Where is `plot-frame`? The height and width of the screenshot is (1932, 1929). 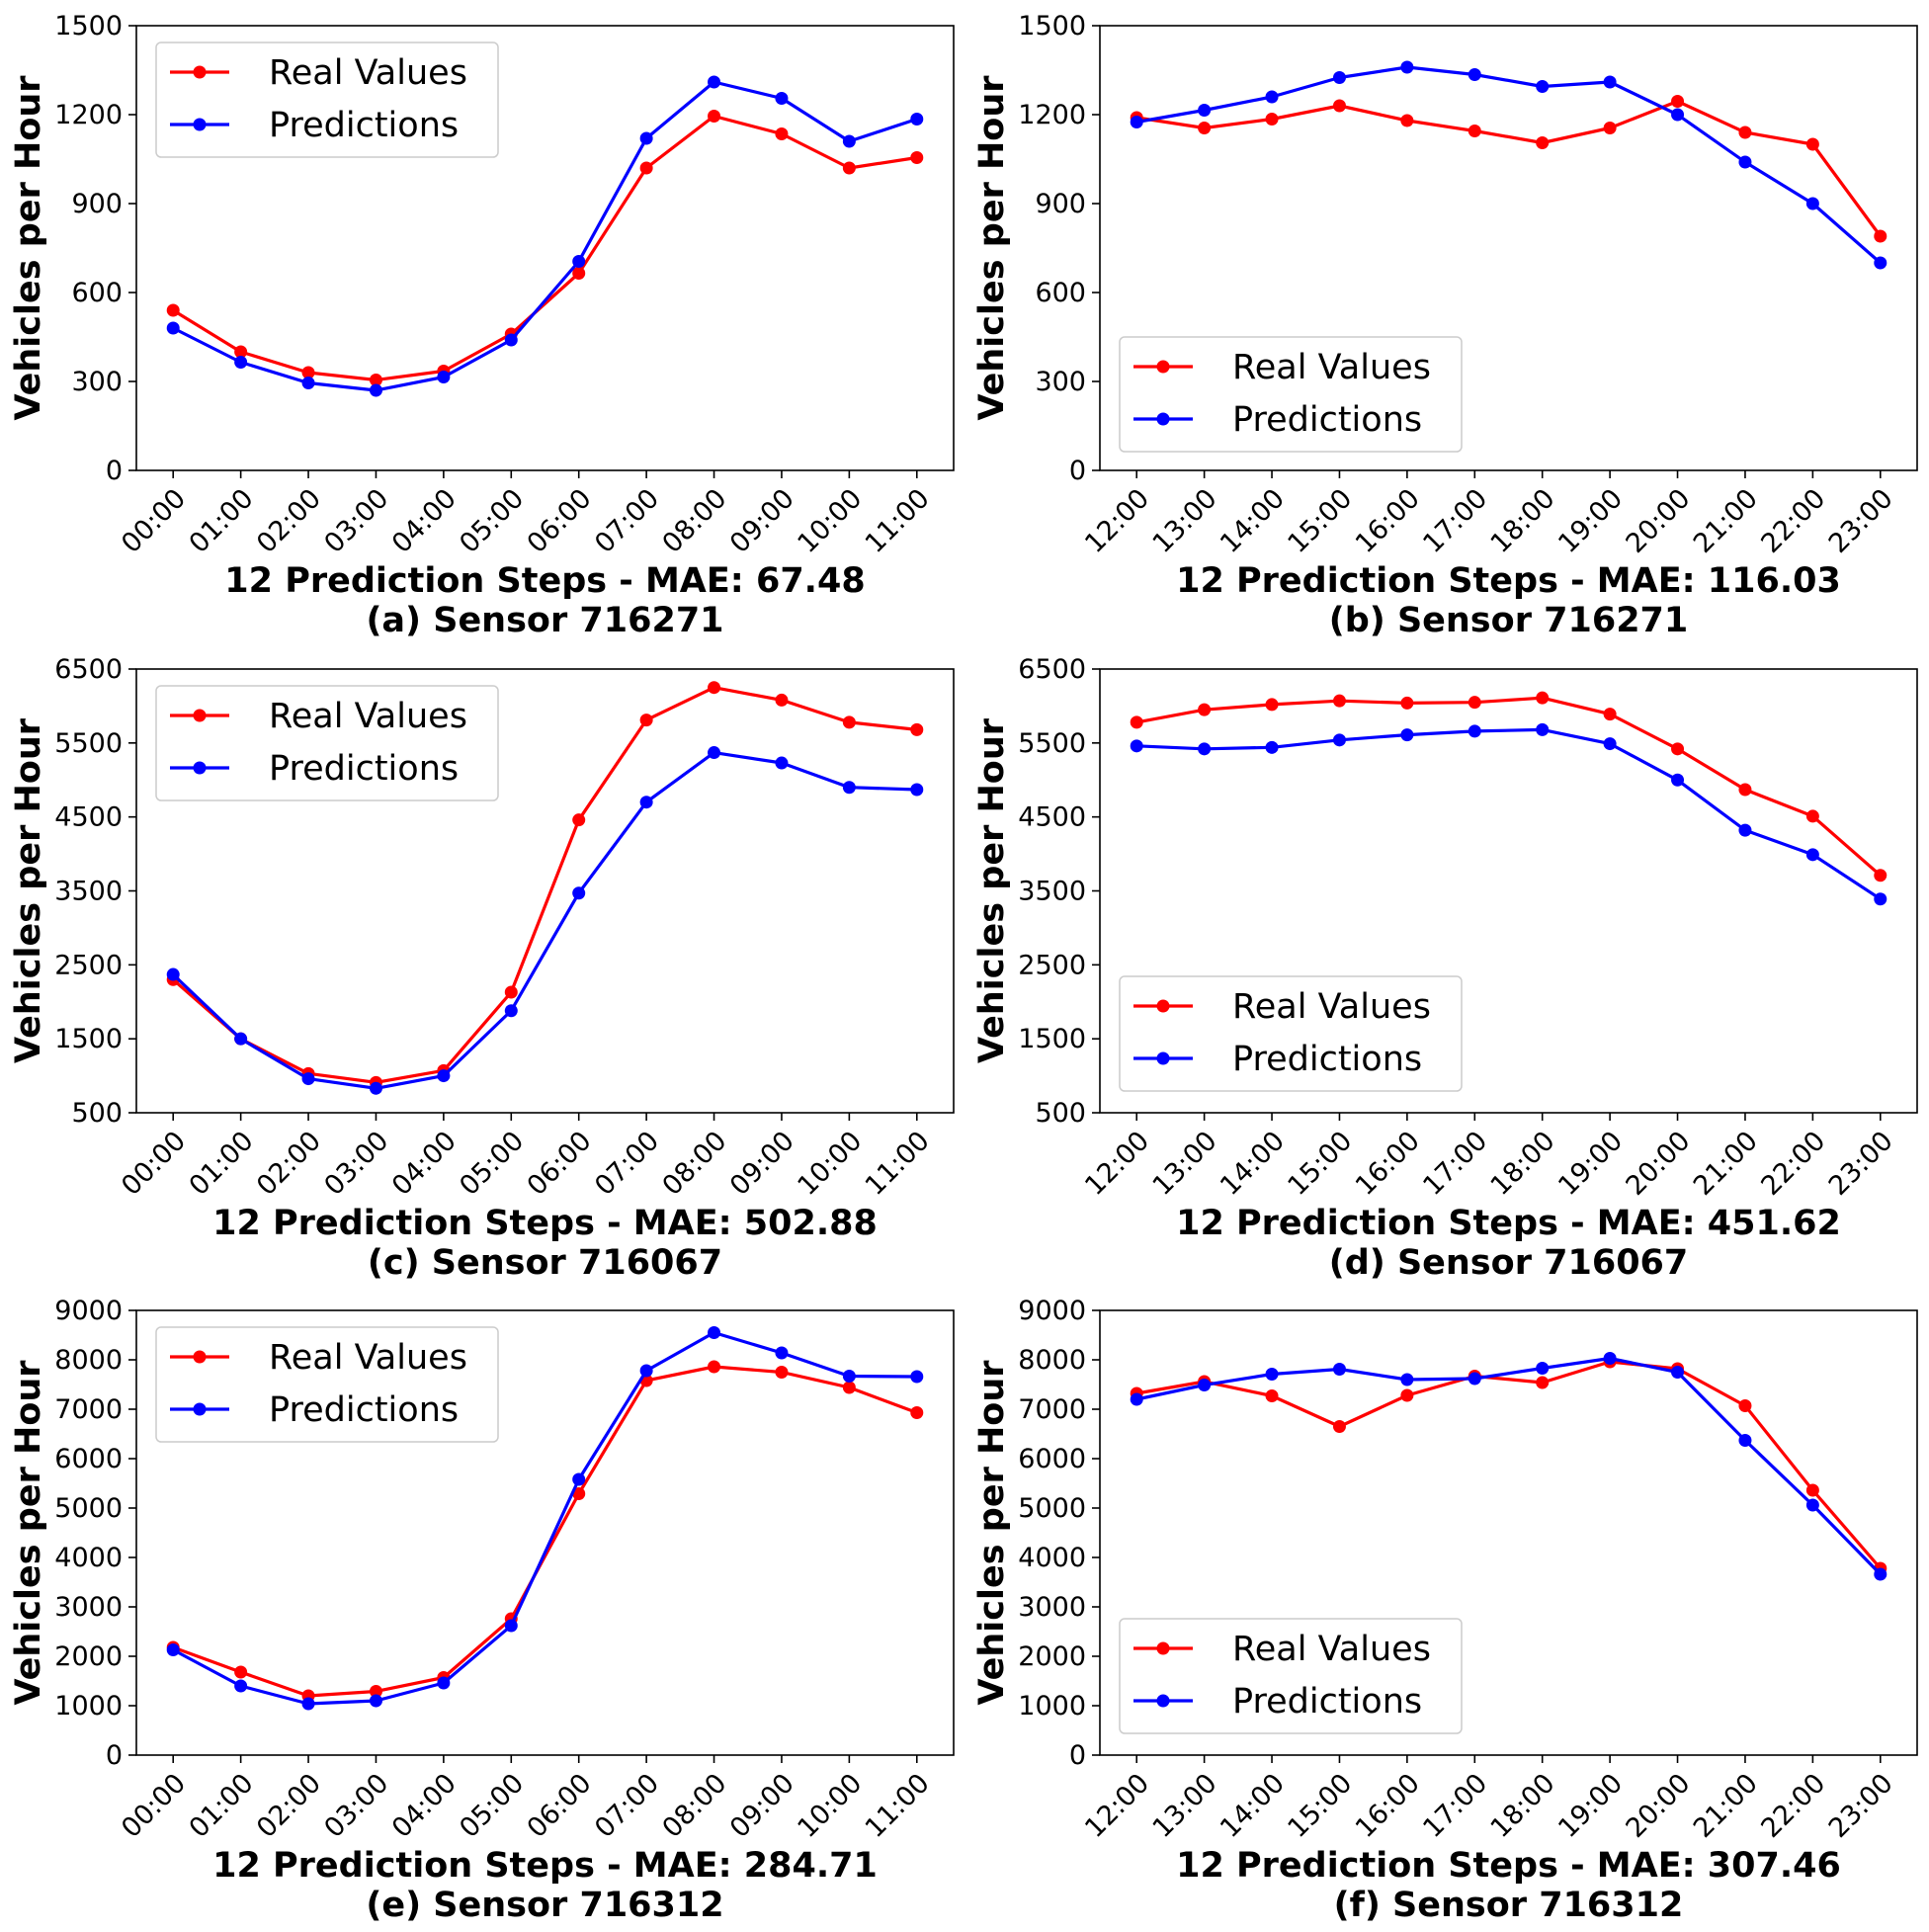
plot-frame is located at coordinates (1508, 248).